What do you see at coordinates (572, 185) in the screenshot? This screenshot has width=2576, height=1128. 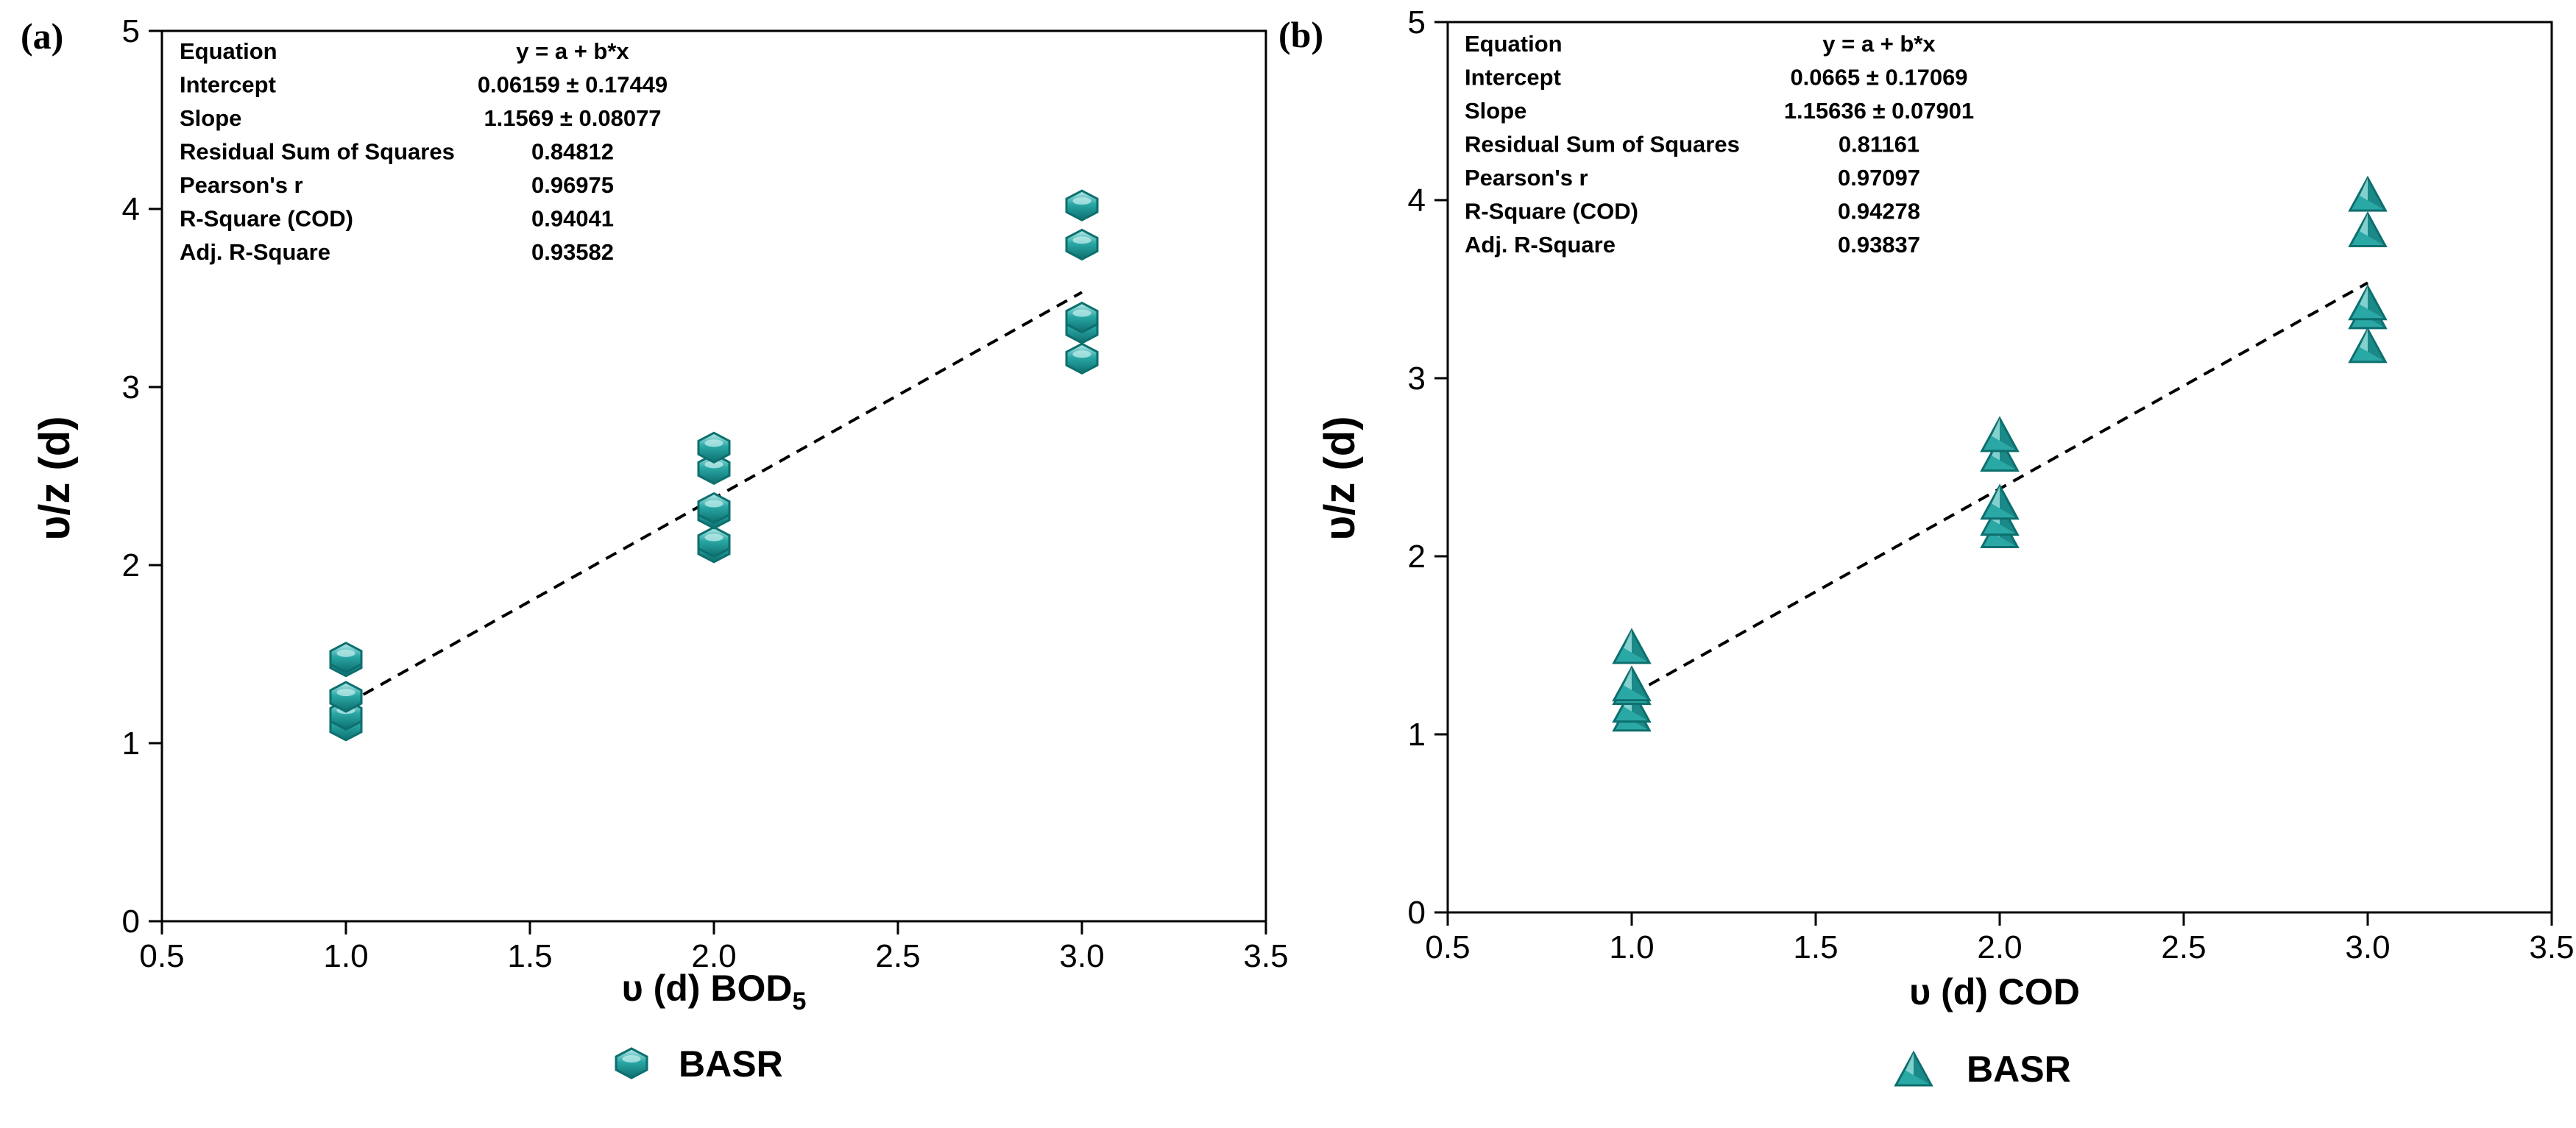 I see `stats-value: 0.96975` at bounding box center [572, 185].